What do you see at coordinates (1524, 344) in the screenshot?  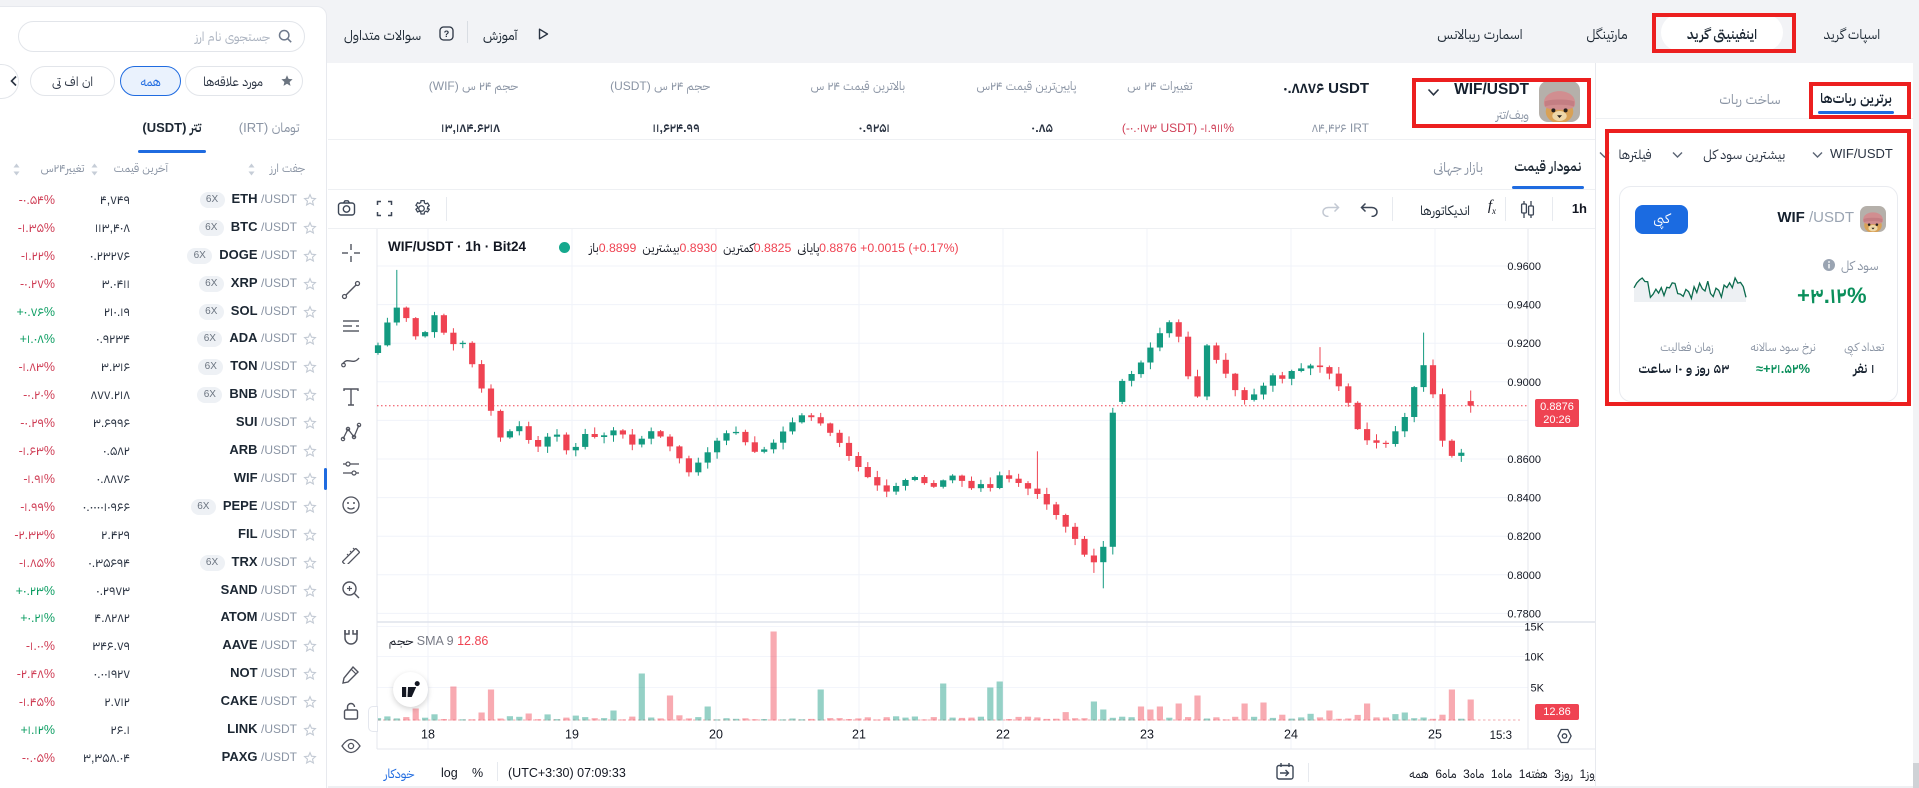 I see `svg-text: 0.9200` at bounding box center [1524, 344].